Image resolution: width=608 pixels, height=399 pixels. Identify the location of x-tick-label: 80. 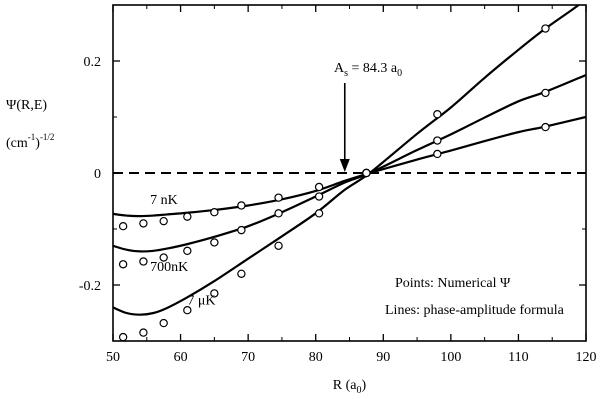
(316, 357).